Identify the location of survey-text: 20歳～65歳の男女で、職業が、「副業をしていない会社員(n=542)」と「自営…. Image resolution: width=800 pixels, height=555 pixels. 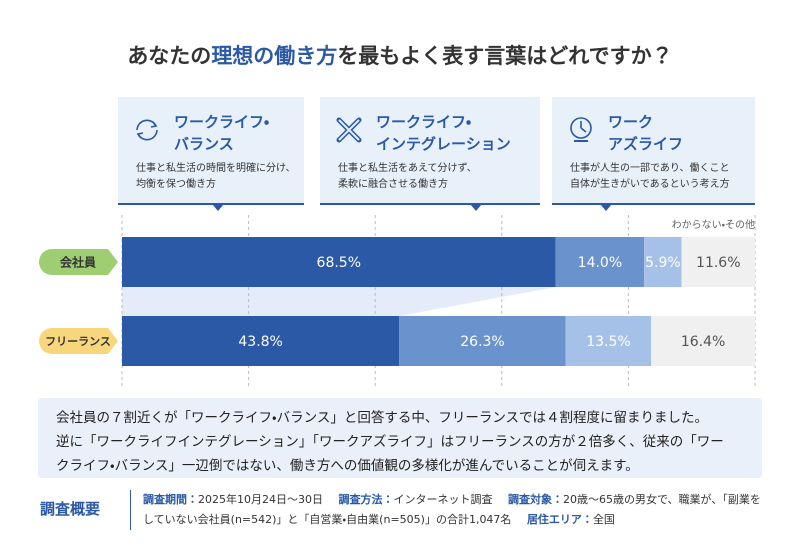
(452, 509).